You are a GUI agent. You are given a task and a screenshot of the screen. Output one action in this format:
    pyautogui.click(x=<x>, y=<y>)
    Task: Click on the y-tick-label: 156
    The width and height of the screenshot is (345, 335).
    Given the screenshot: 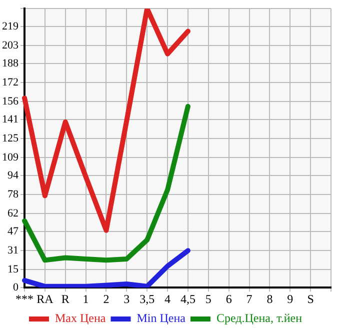 What is the action you would take?
    pyautogui.click(x=10, y=101)
    